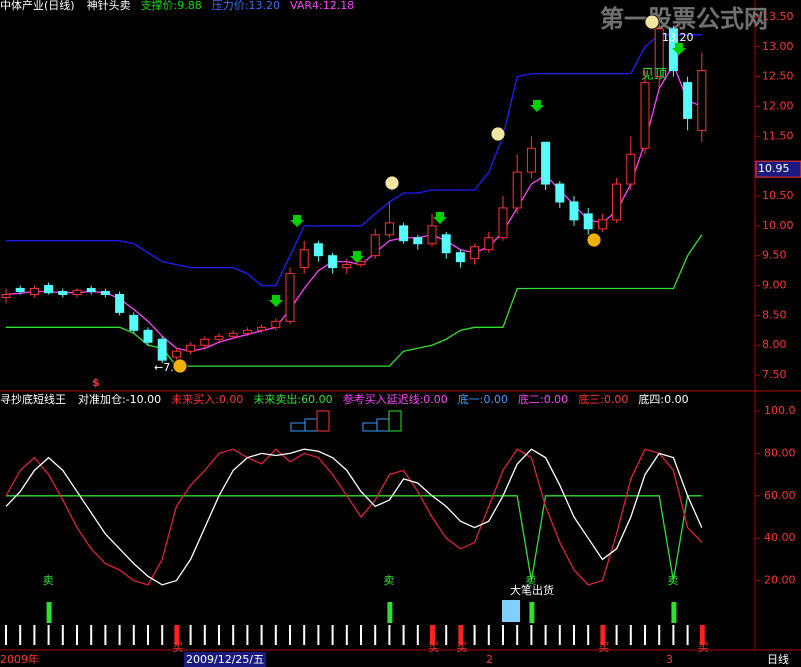  I want to click on header-item: 神针头卖, so click(109, 6).